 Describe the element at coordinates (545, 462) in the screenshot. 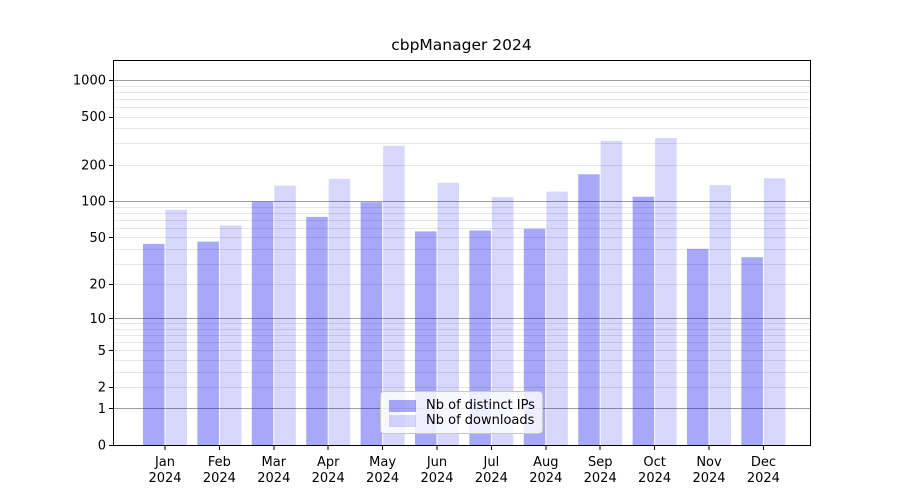

I see `x-tick-month-aug: Aug` at that location.